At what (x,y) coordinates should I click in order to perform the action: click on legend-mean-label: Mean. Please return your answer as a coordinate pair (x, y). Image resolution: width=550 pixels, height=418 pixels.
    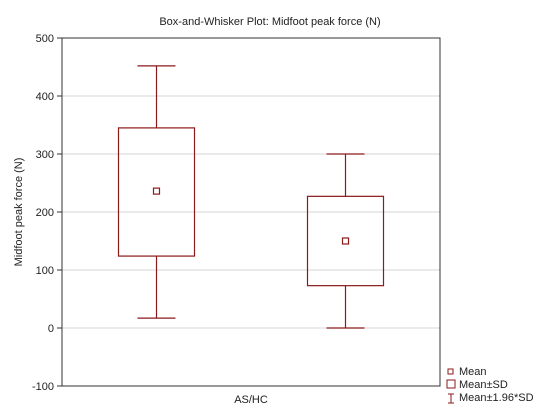
    Looking at the image, I should click on (473, 372).